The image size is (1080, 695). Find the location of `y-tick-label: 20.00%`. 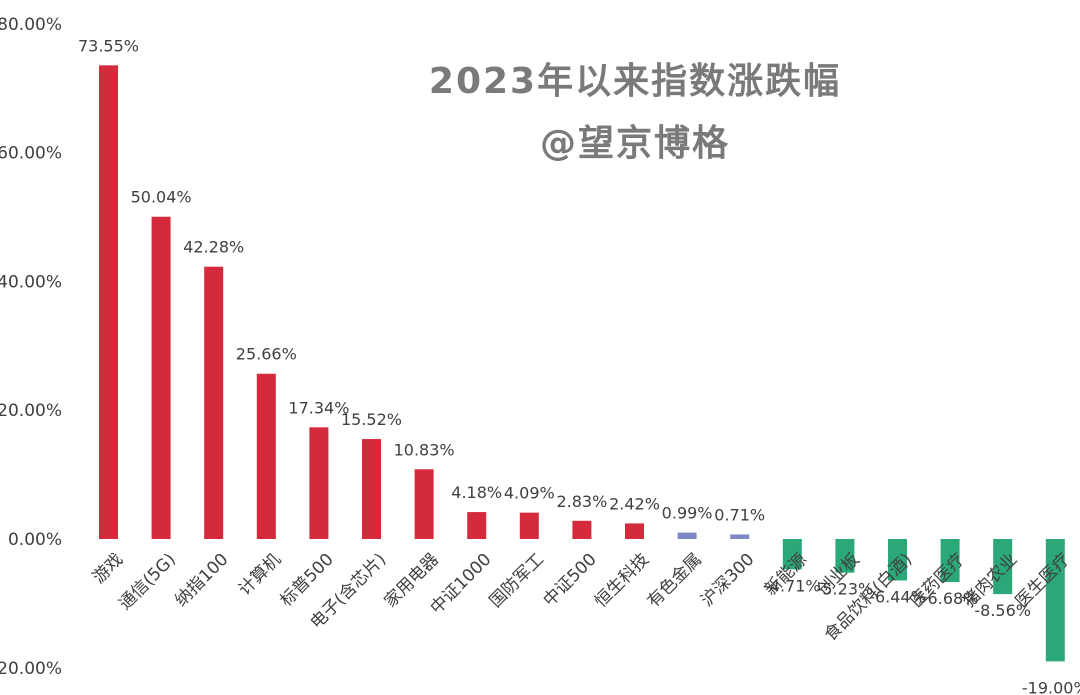

y-tick-label: 20.00% is located at coordinates (31, 411).